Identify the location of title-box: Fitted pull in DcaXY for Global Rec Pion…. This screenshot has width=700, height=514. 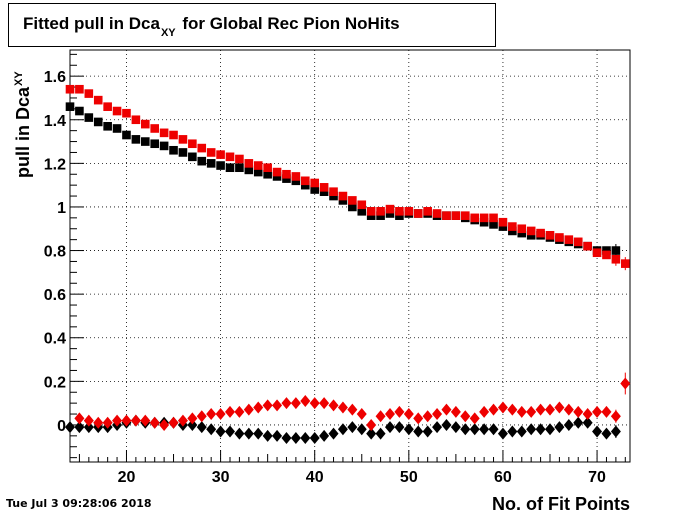
(252, 25).